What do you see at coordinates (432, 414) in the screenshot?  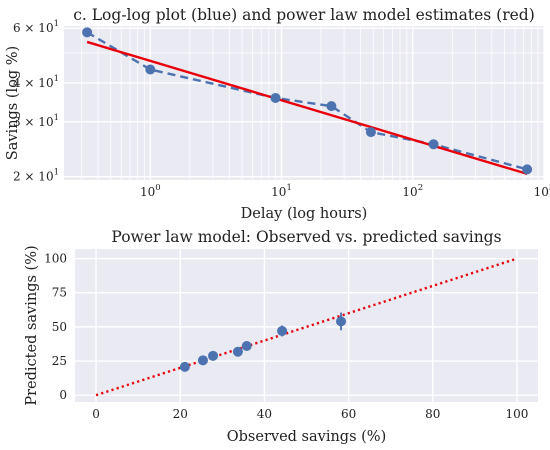 I see `bottom-x-tick-label: 80` at bounding box center [432, 414].